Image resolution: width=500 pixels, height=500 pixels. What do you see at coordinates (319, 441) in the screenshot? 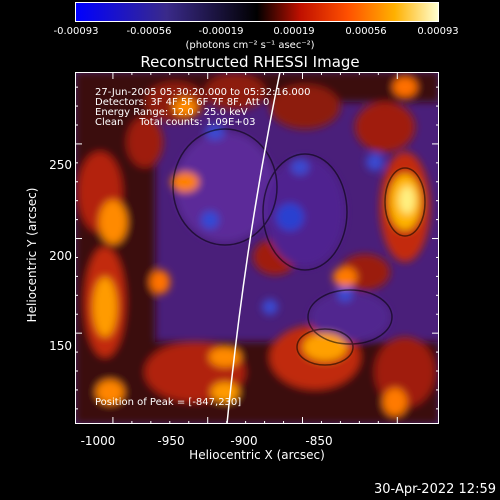
I see `x-tick-label: -850` at bounding box center [319, 441].